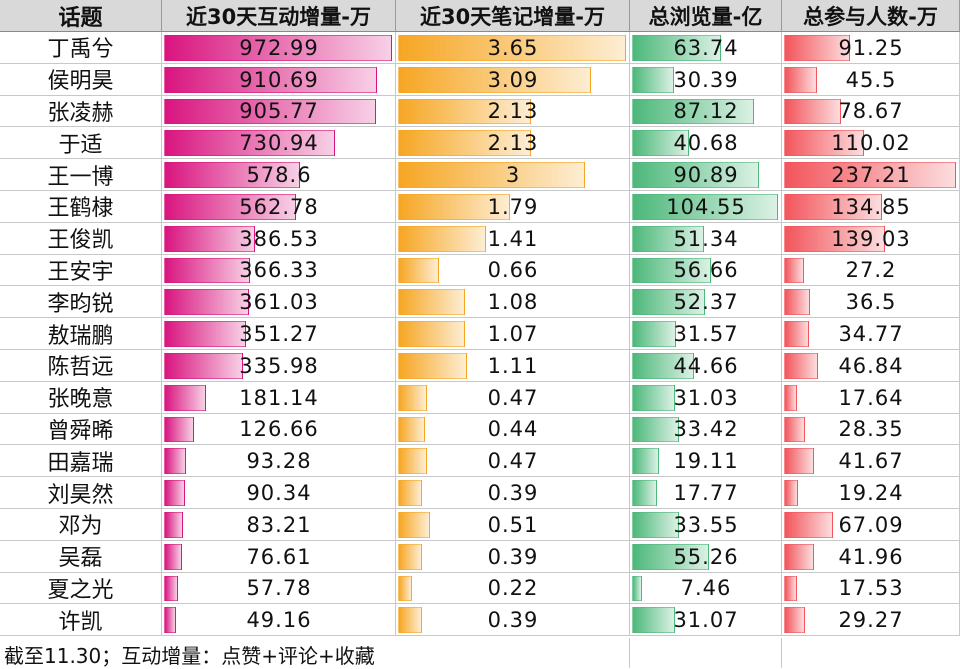 Image resolution: width=960 pixels, height=669 pixels. I want to click on value-interactions: 49.16, so click(279, 620).